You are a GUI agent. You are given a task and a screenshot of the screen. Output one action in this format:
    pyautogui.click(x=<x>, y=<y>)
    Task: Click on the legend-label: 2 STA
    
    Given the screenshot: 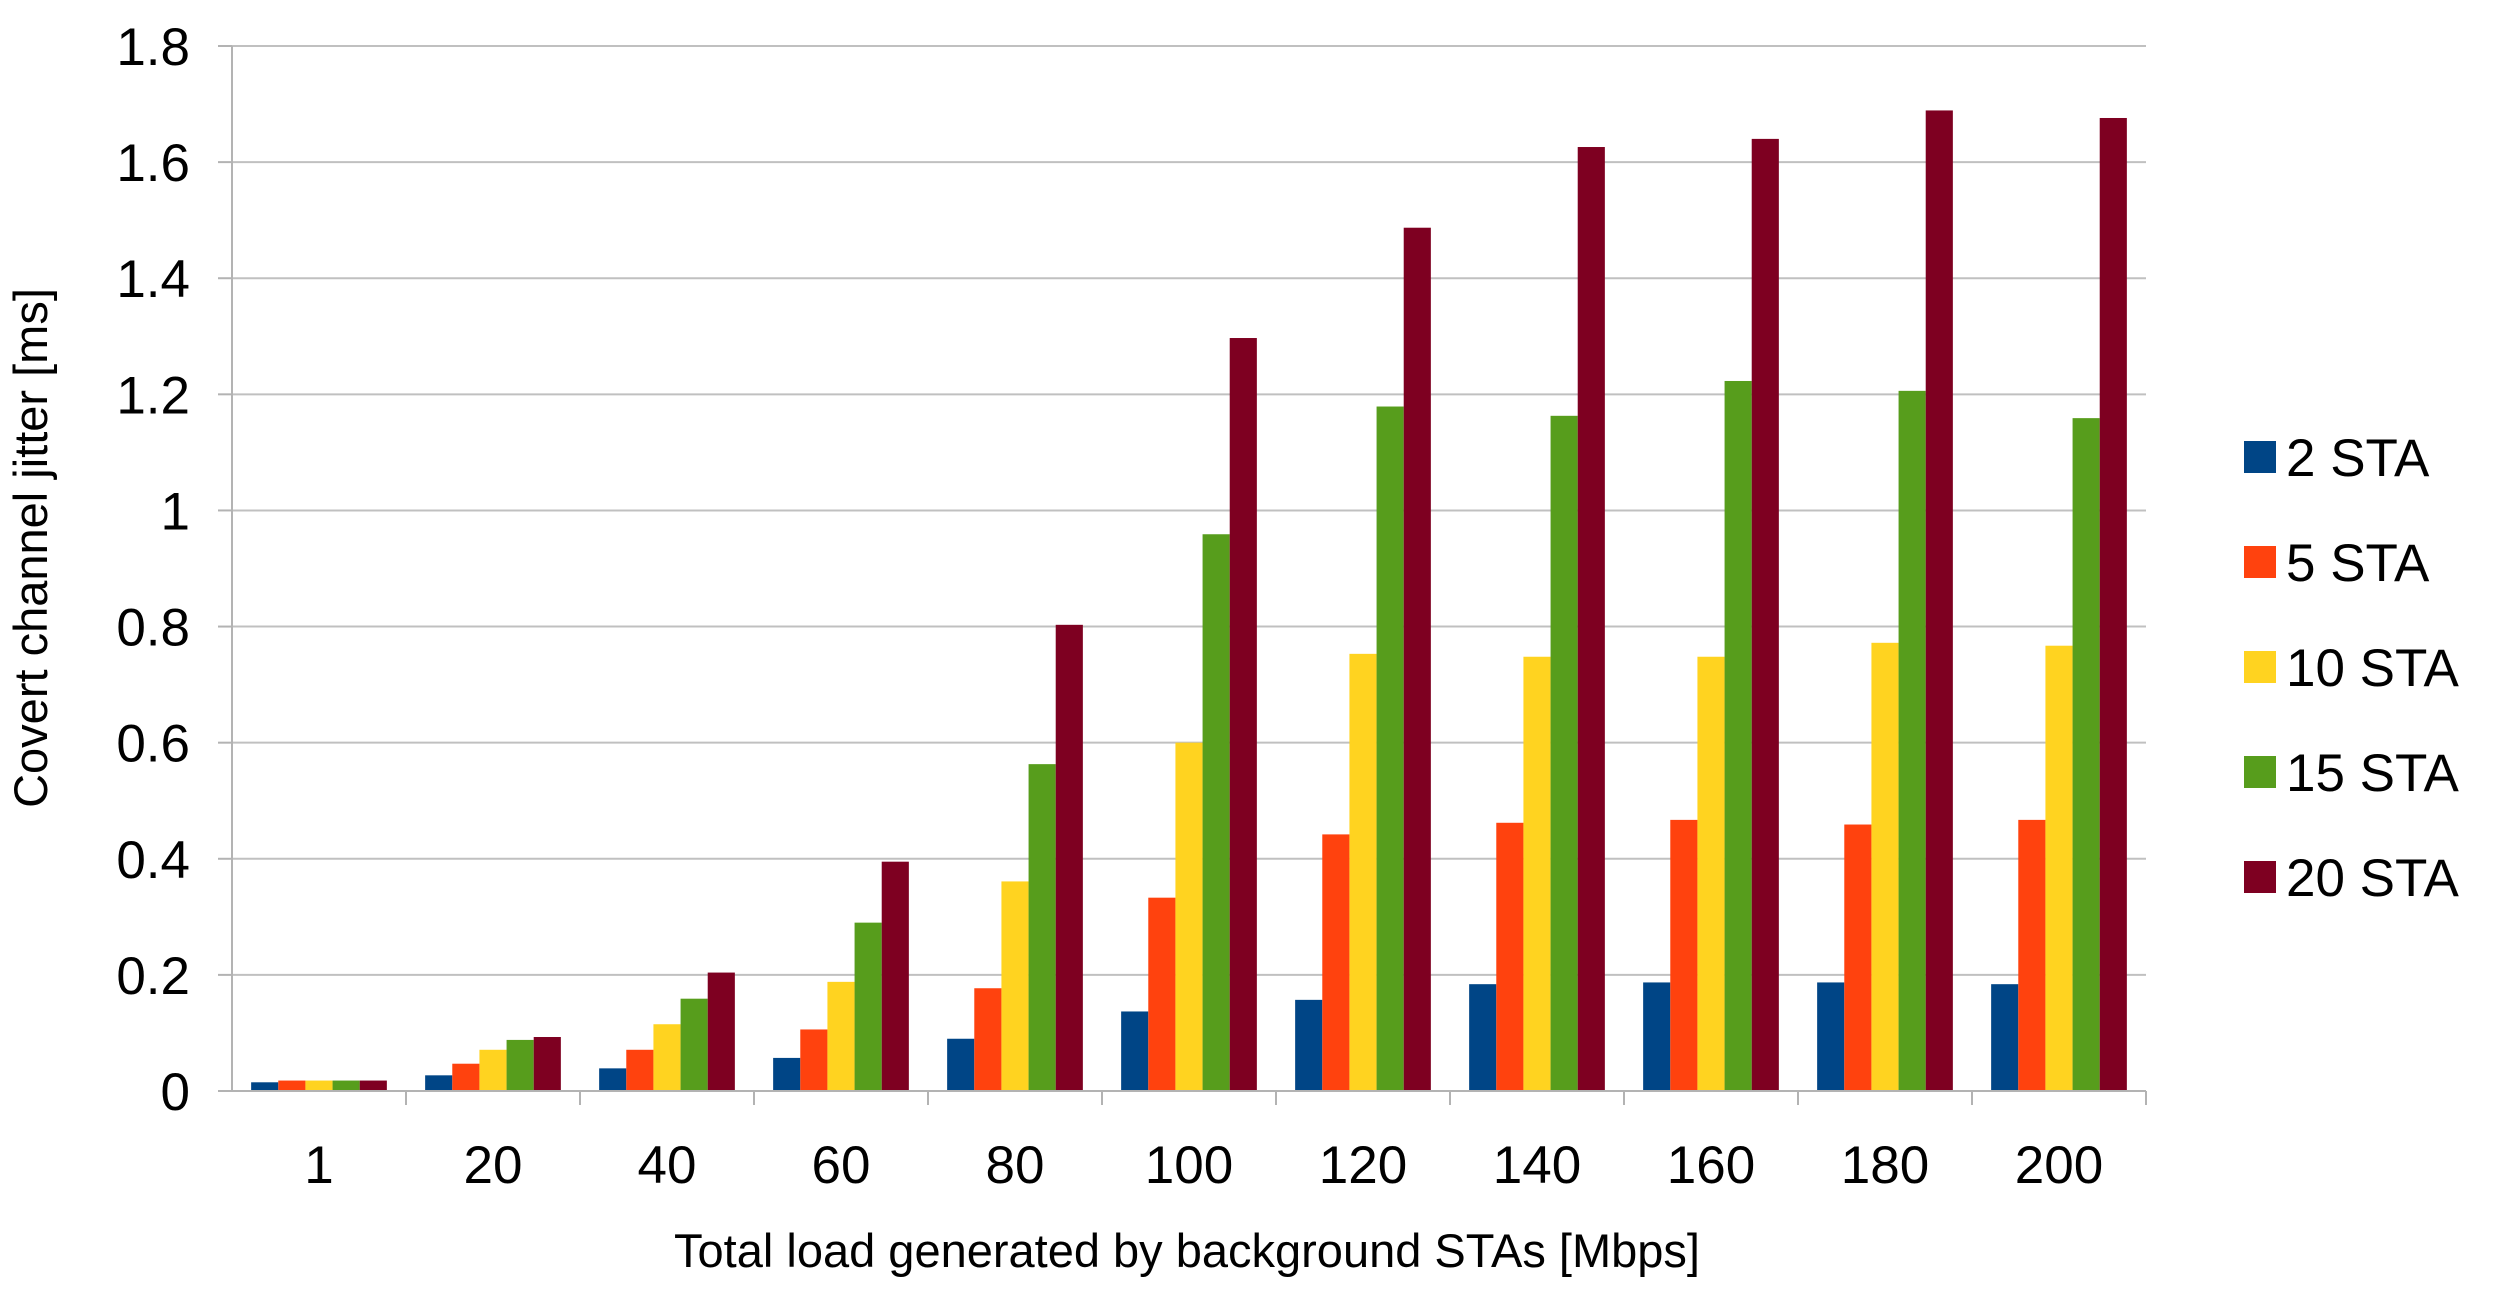 What is the action you would take?
    pyautogui.click(x=2358, y=458)
    